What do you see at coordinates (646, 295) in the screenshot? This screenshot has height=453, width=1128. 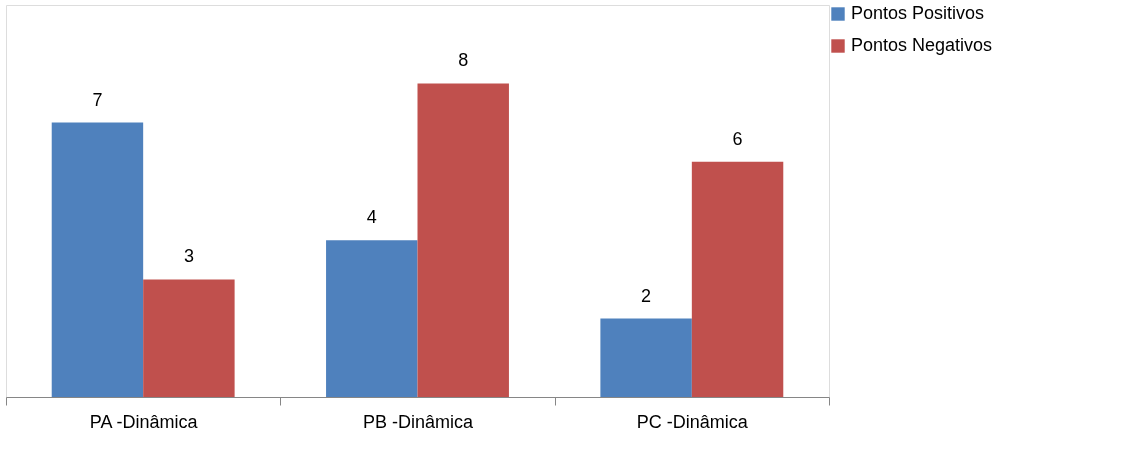 I see `data-label: 2` at bounding box center [646, 295].